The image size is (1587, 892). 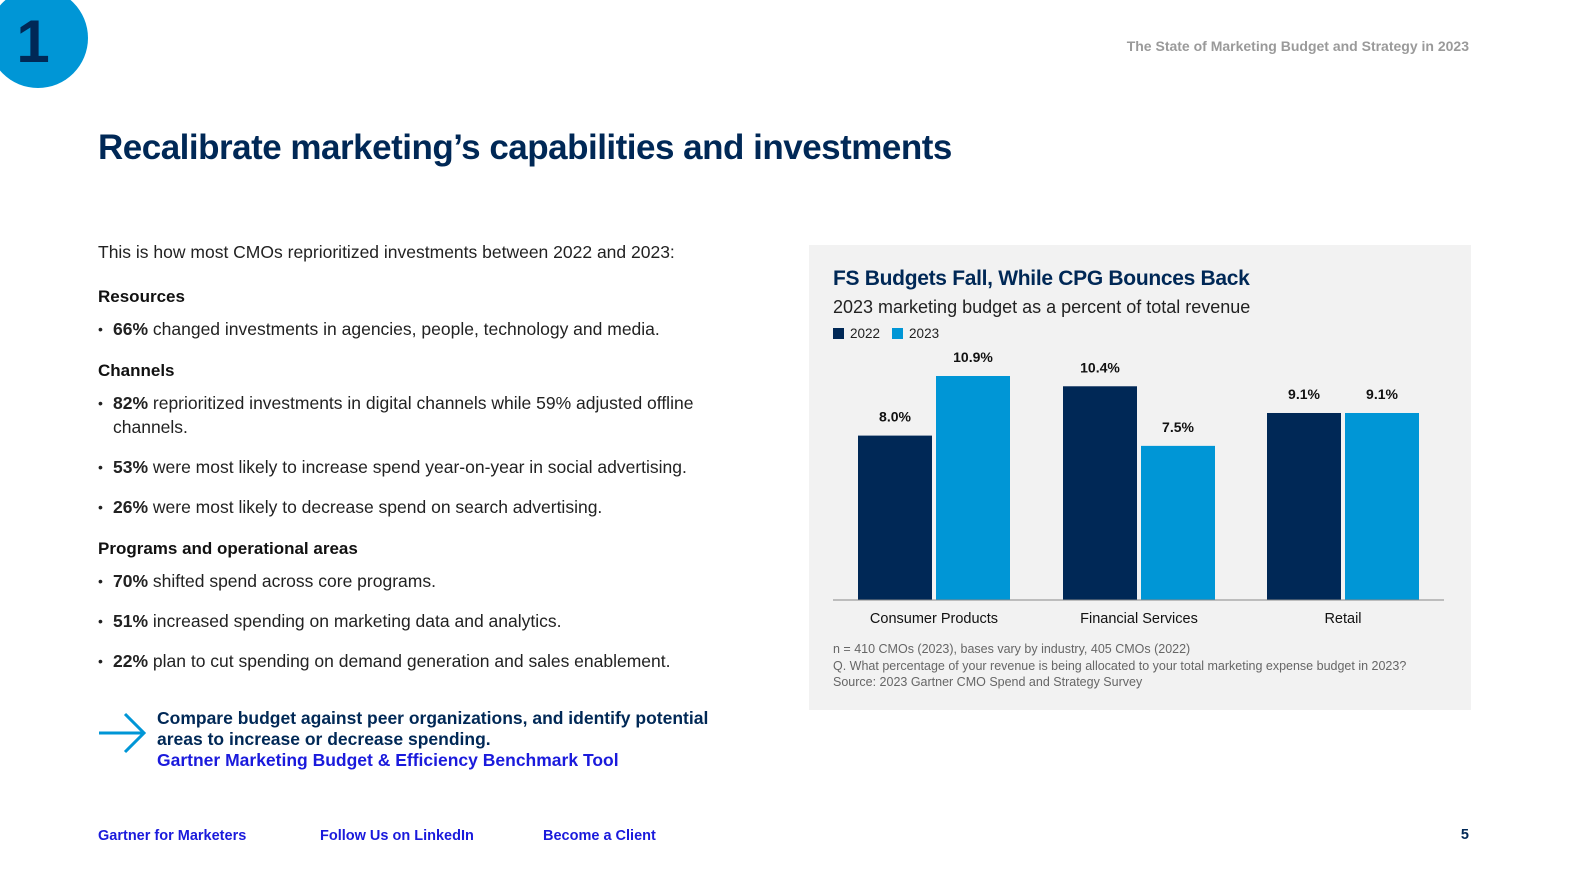 I want to click on data-label: 10.9%, so click(x=973, y=357).